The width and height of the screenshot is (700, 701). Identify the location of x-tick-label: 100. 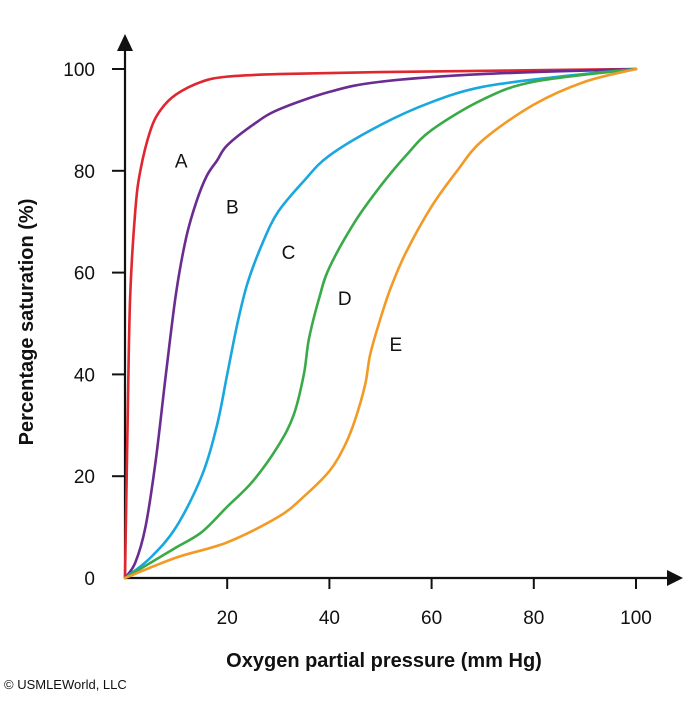
(636, 618).